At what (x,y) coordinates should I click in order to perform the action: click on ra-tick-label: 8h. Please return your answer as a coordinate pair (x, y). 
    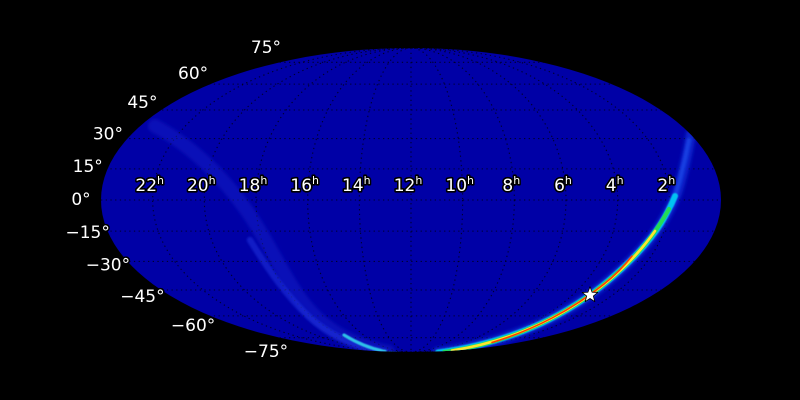
    Looking at the image, I should click on (511, 185).